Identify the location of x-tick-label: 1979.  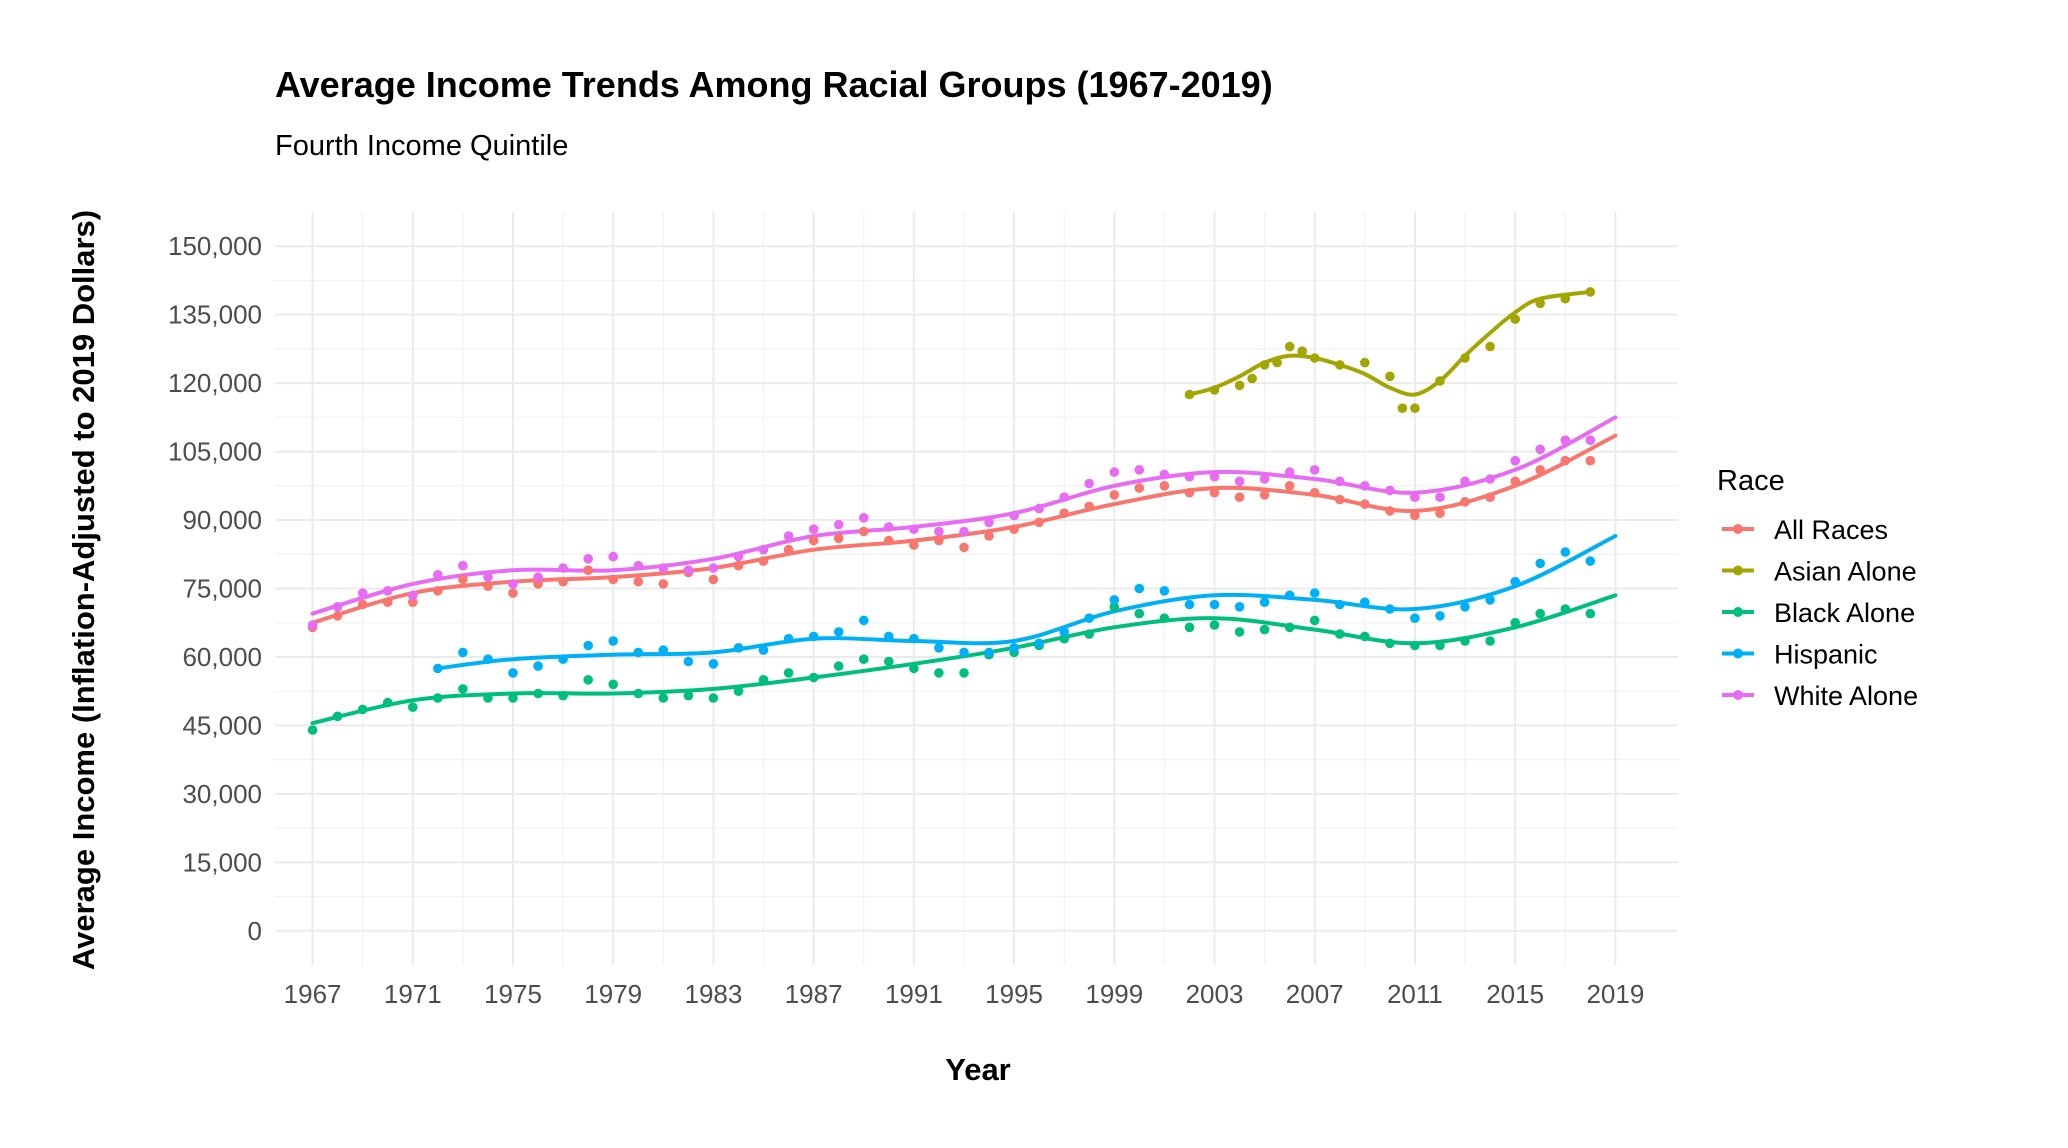
(613, 994).